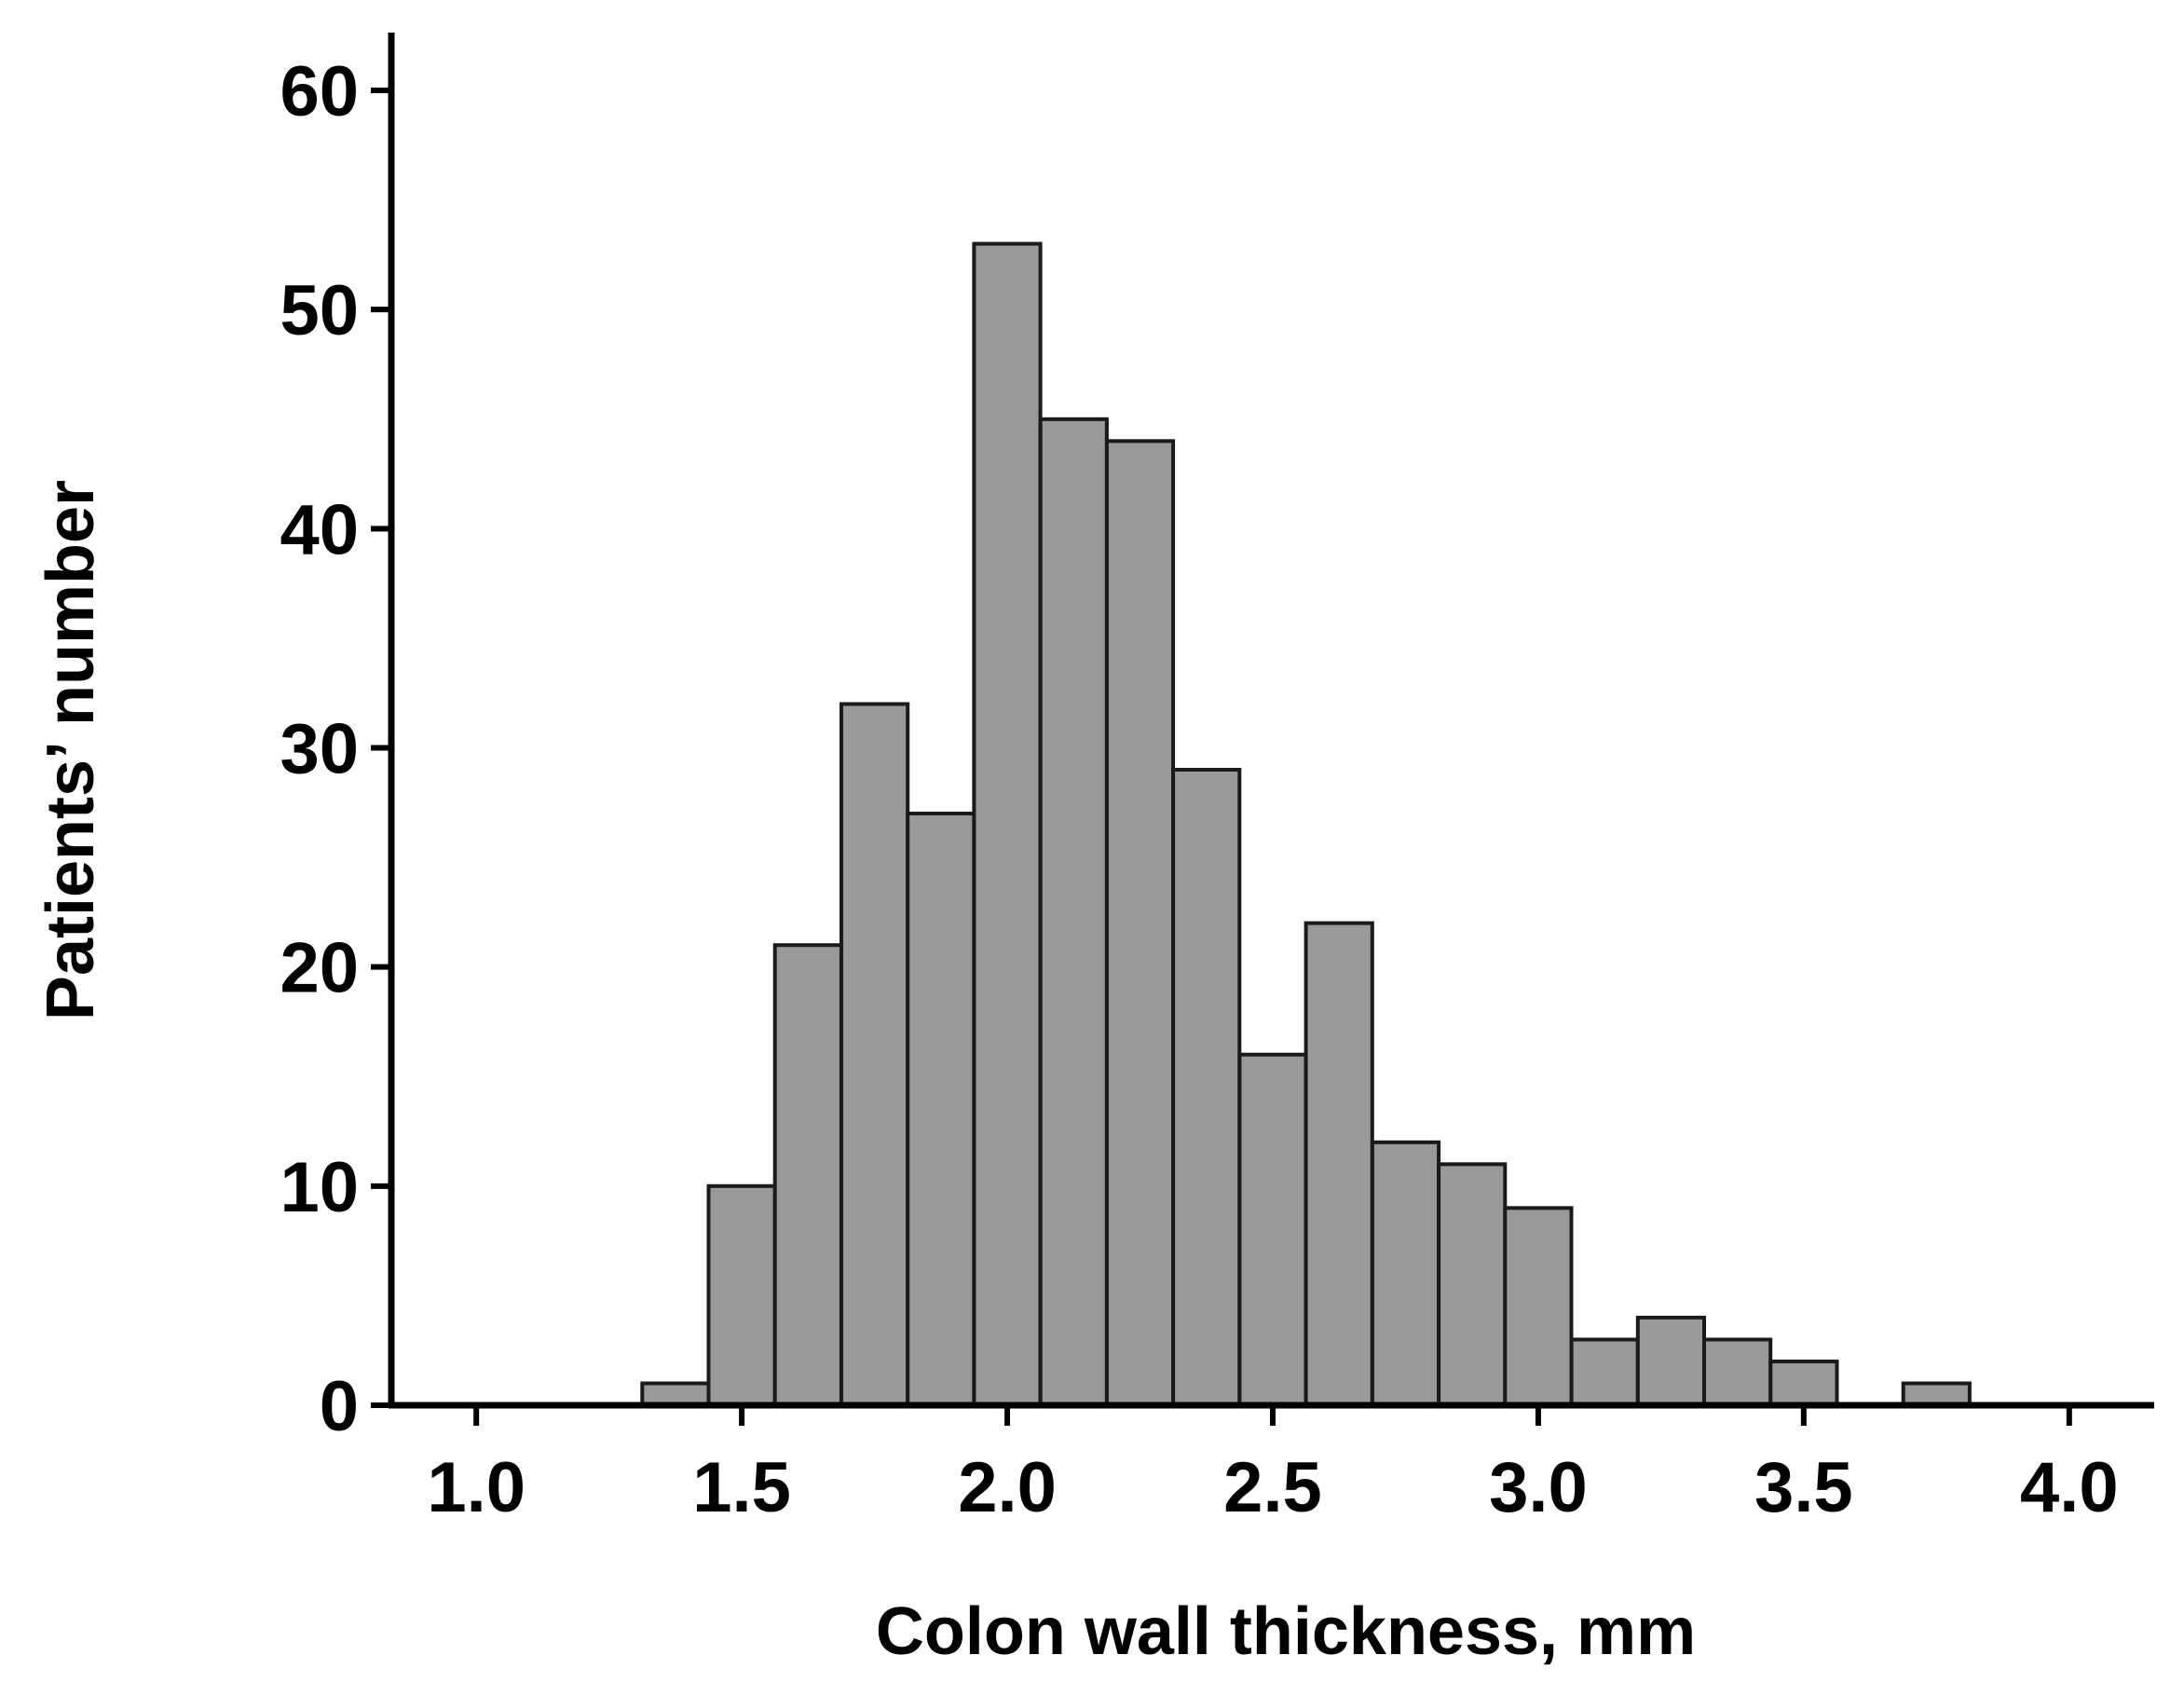  I want to click on y-tick-label: 0, so click(339, 1406).